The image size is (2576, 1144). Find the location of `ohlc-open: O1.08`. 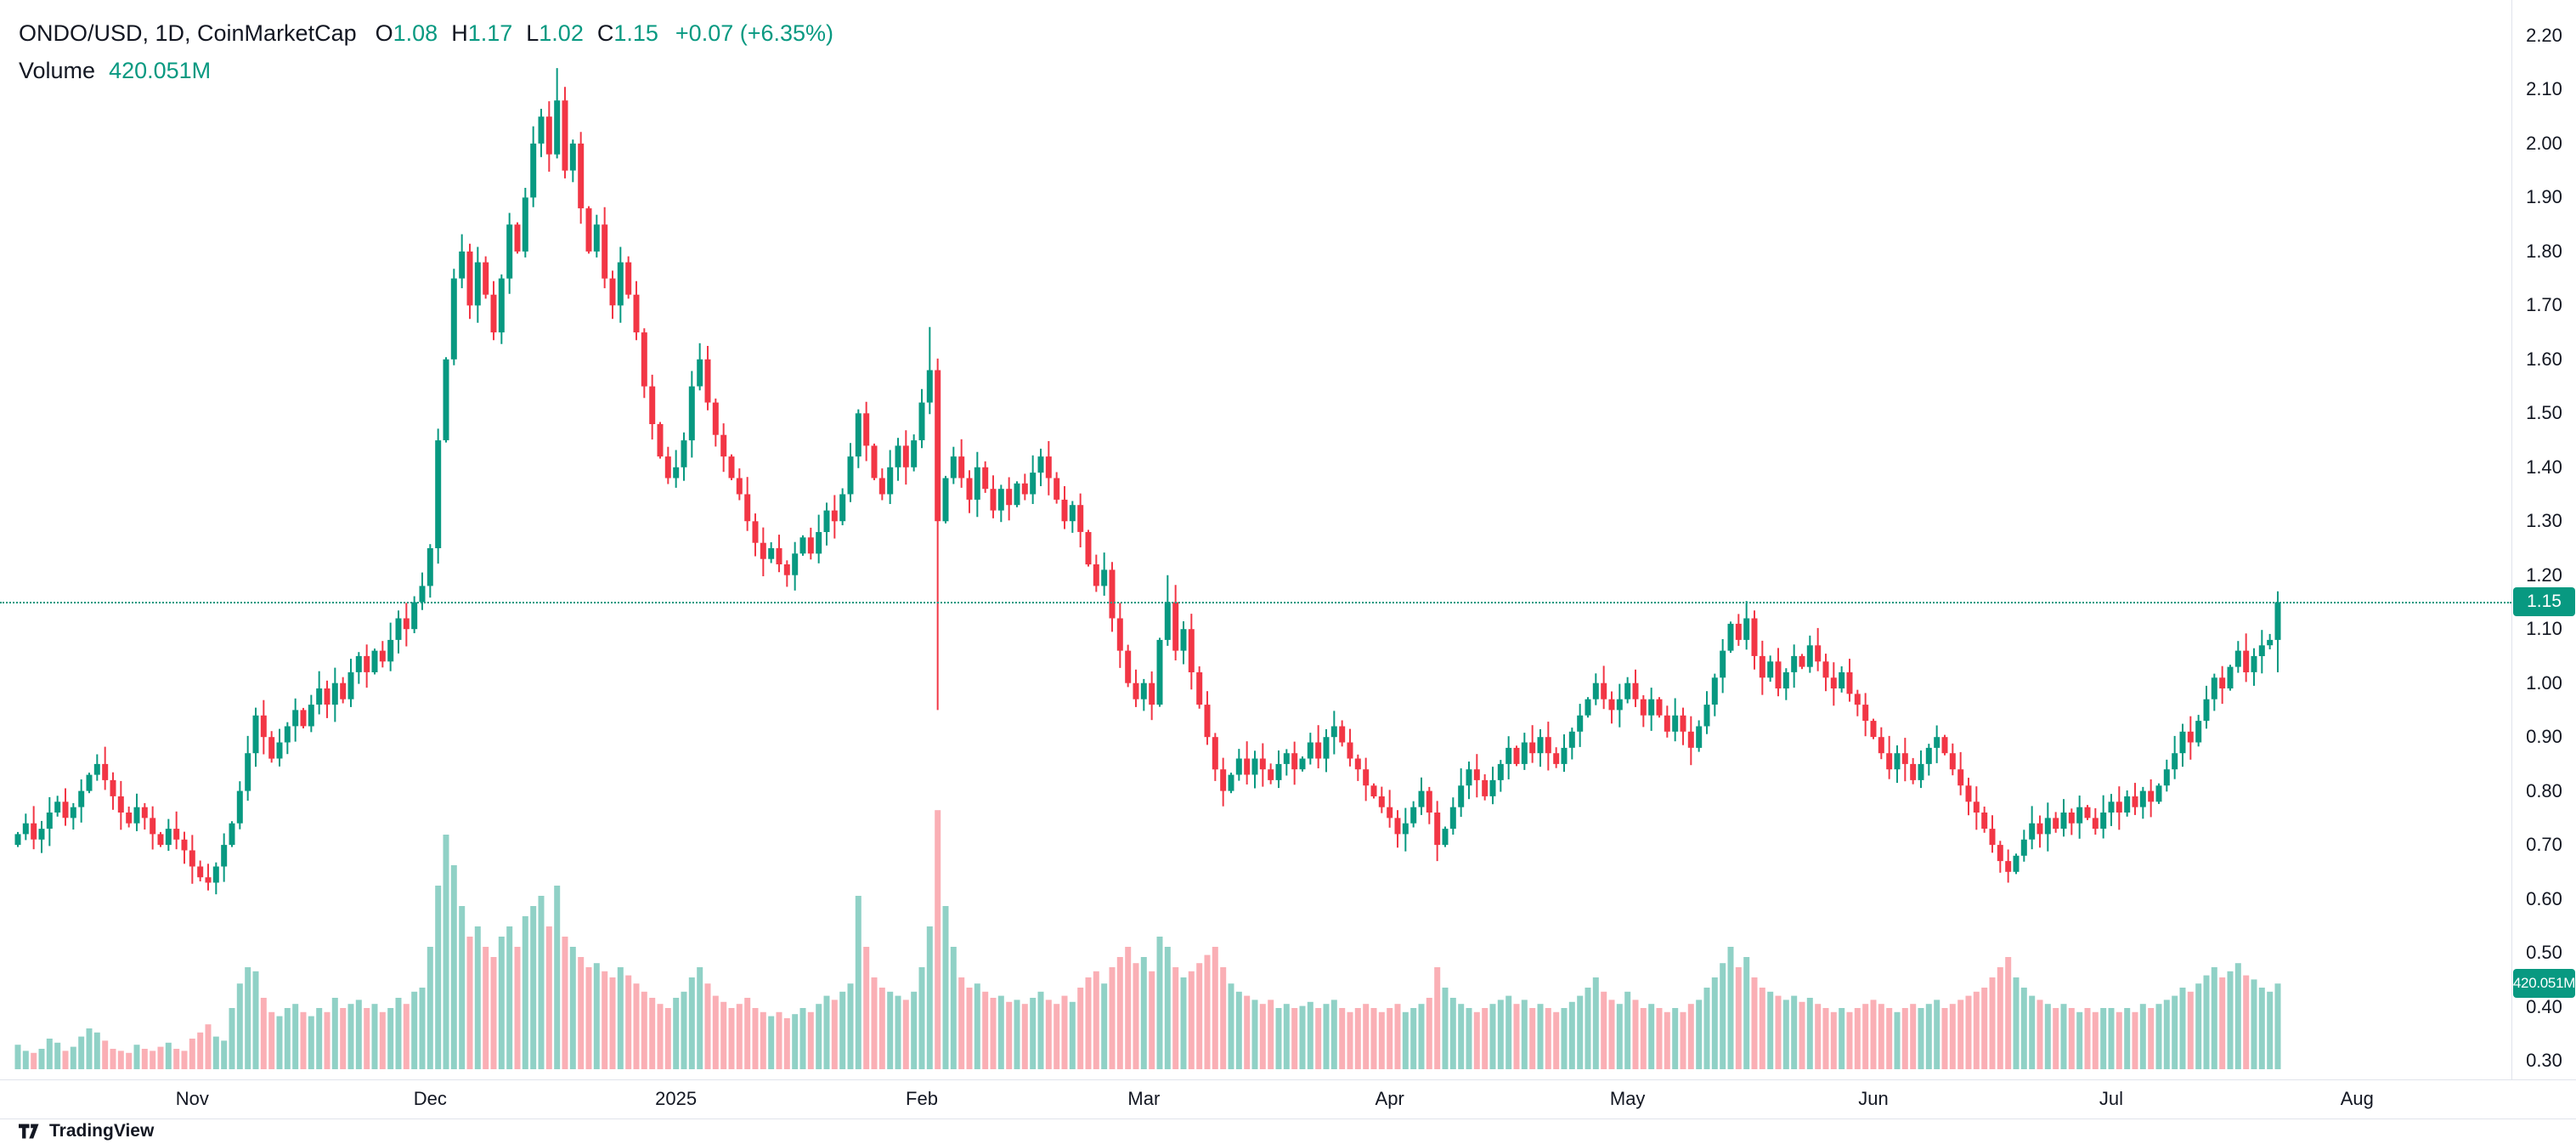

ohlc-open: O1.08 is located at coordinates (407, 33).